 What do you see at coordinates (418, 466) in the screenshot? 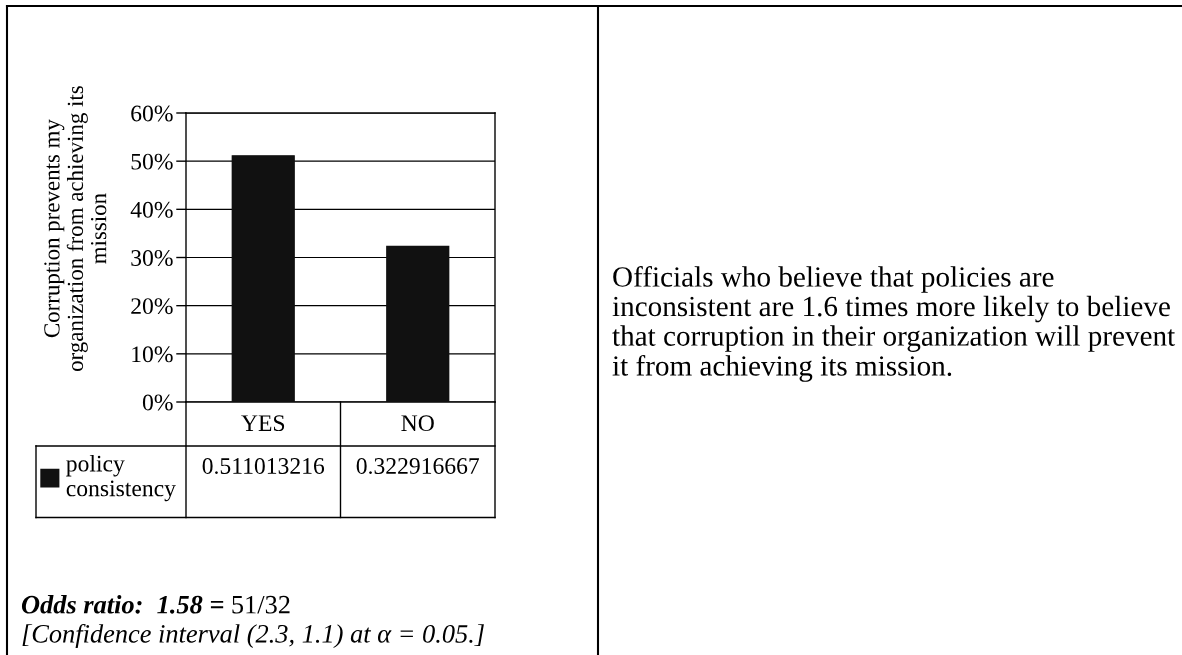
I see `data-label: 0.322916667` at bounding box center [418, 466].